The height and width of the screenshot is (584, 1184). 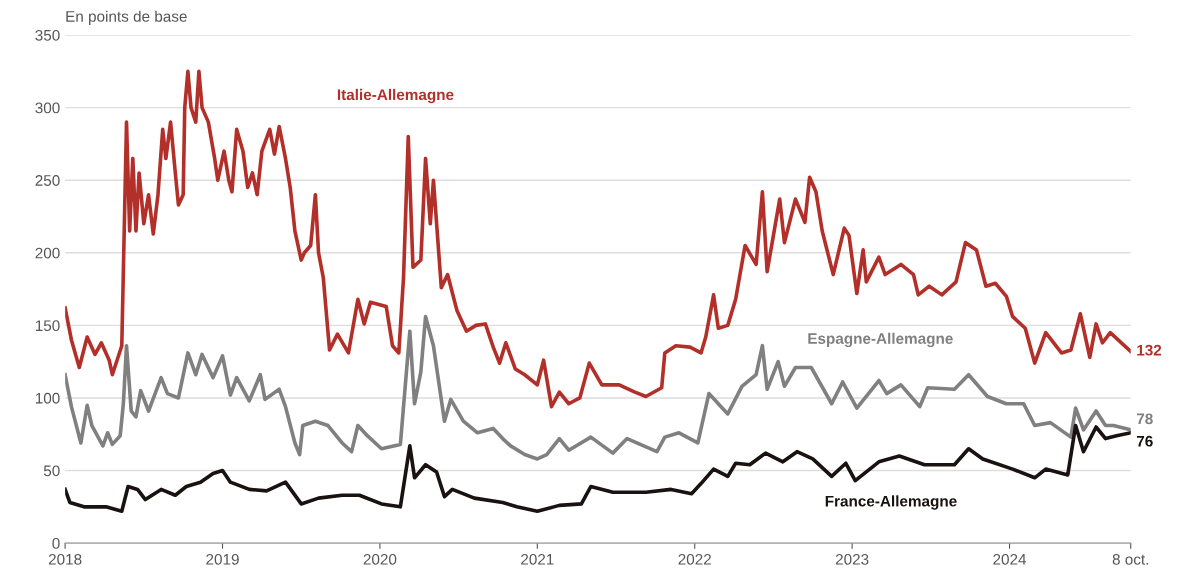 I want to click on series-label: Espagne-Allemagne, so click(x=880, y=340).